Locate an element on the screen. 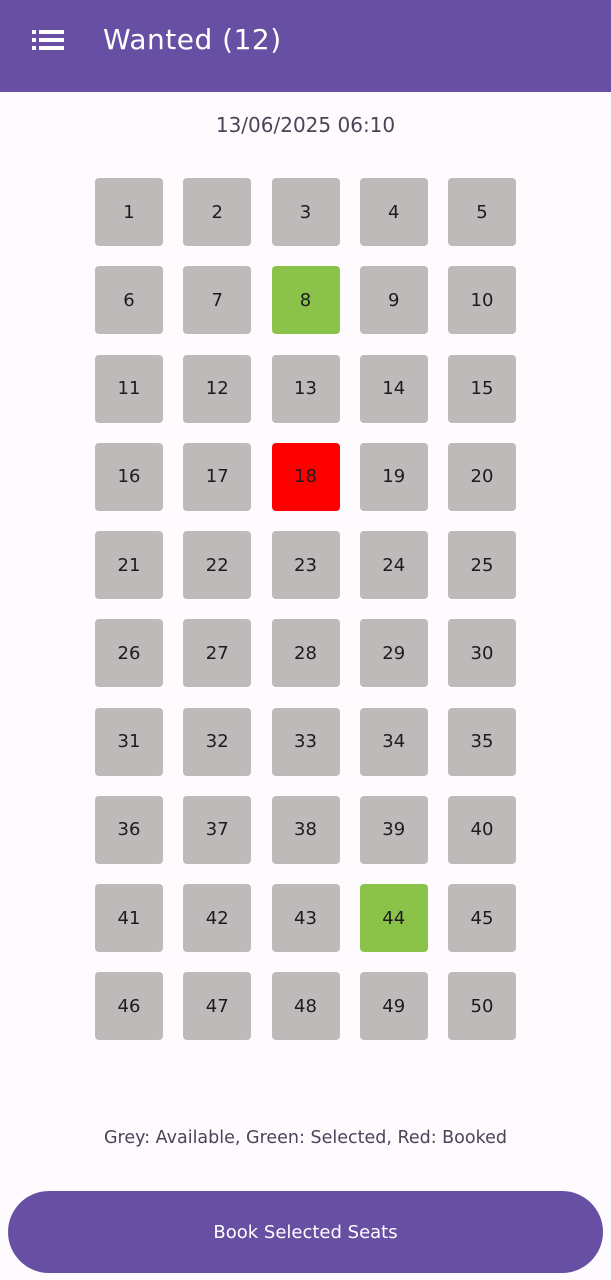  book-selected-seats-button: Book Selected Seats is located at coordinates (305, 1232).